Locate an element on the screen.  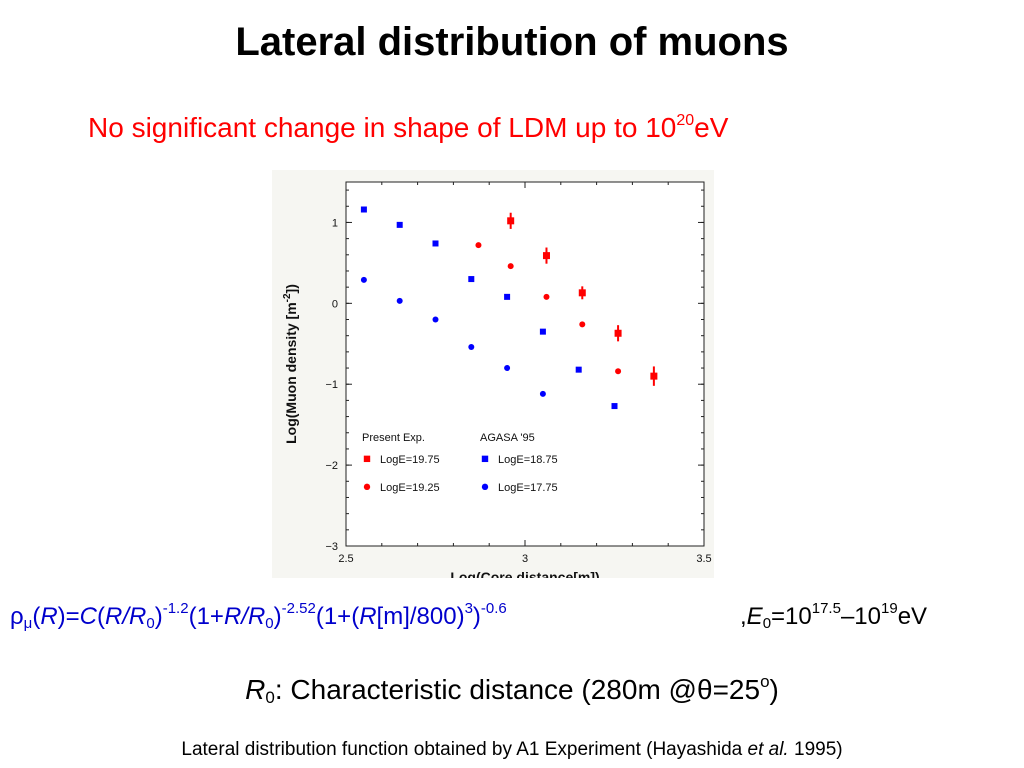
formula-C: C is located at coordinates (88, 616).